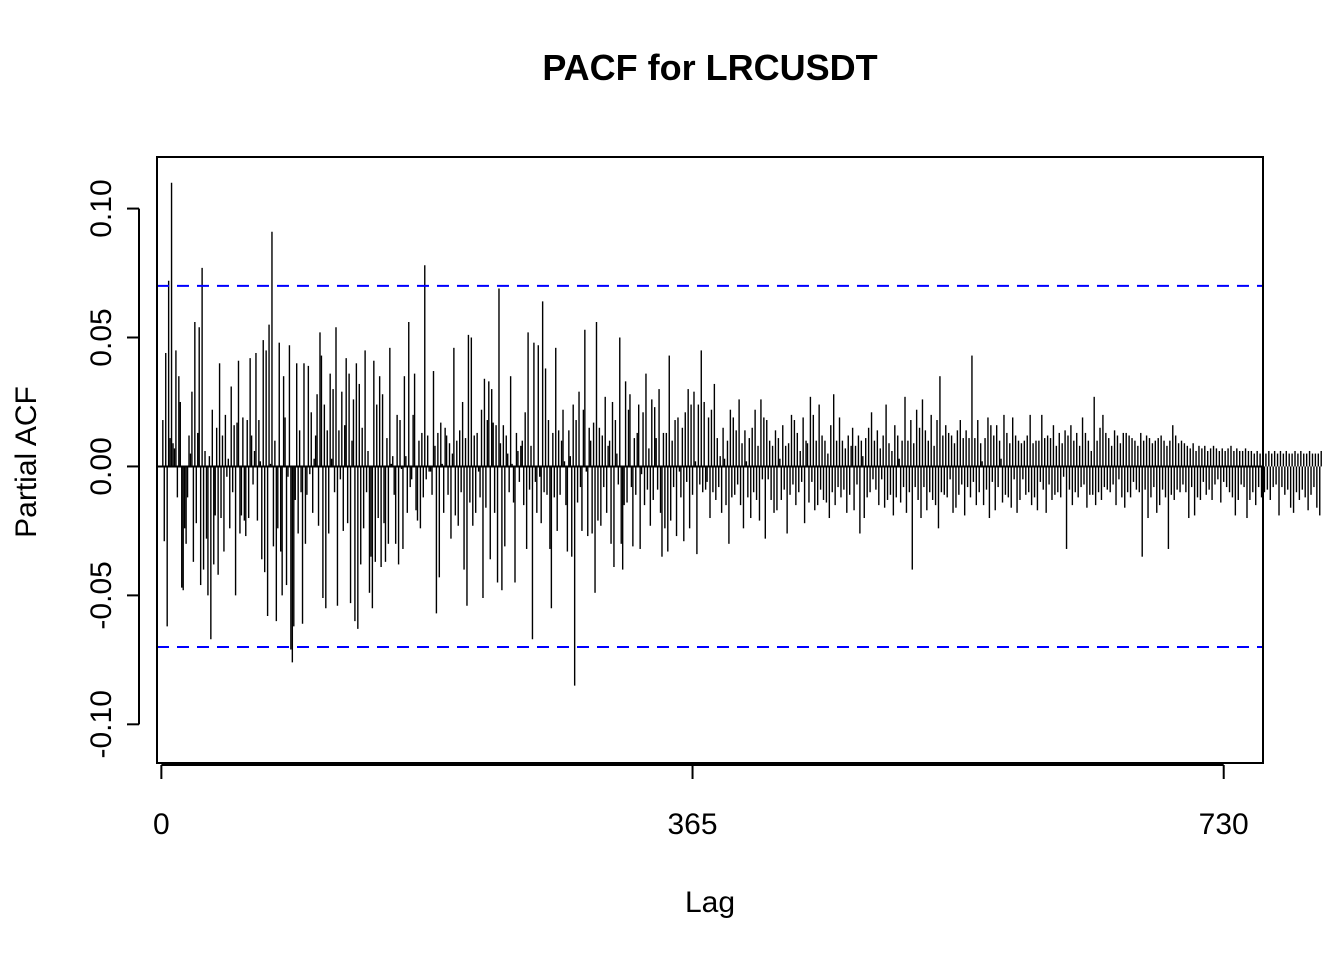 Image resolution: width=1344 pixels, height=965 pixels. I want to click on x-tick-label: 0, so click(161, 824).